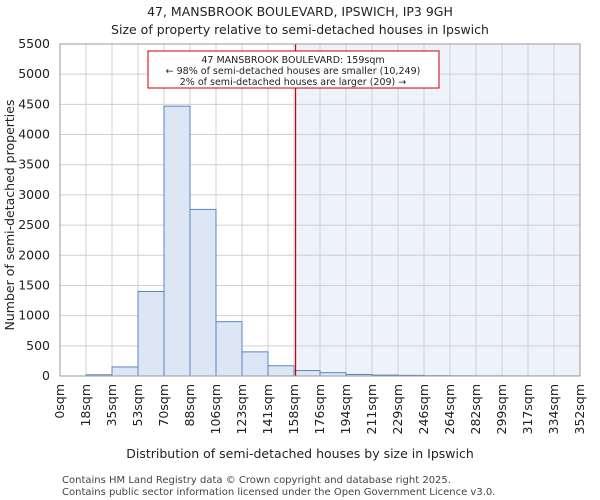 The image size is (600, 500). What do you see at coordinates (189, 405) in the screenshot?
I see `x-tick-label: 88sqm` at bounding box center [189, 405].